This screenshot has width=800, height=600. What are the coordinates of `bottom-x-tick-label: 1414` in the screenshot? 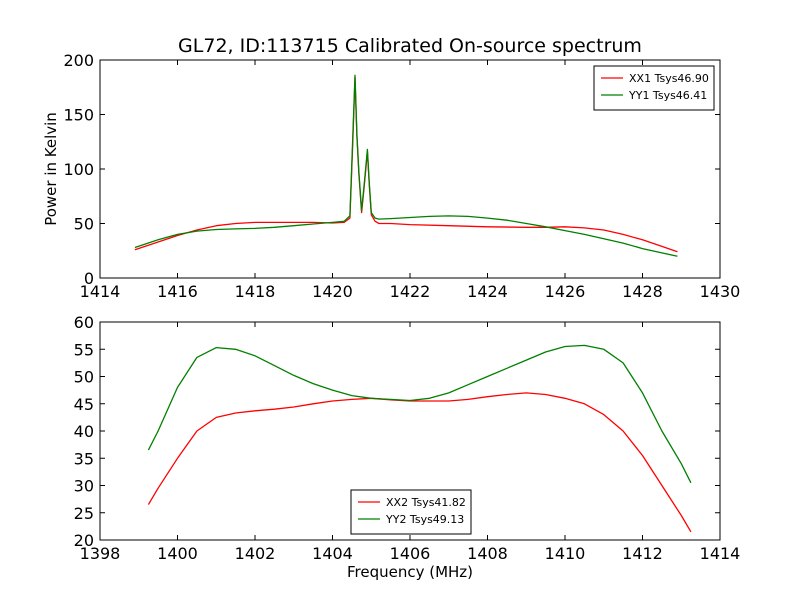 It's located at (720, 553).